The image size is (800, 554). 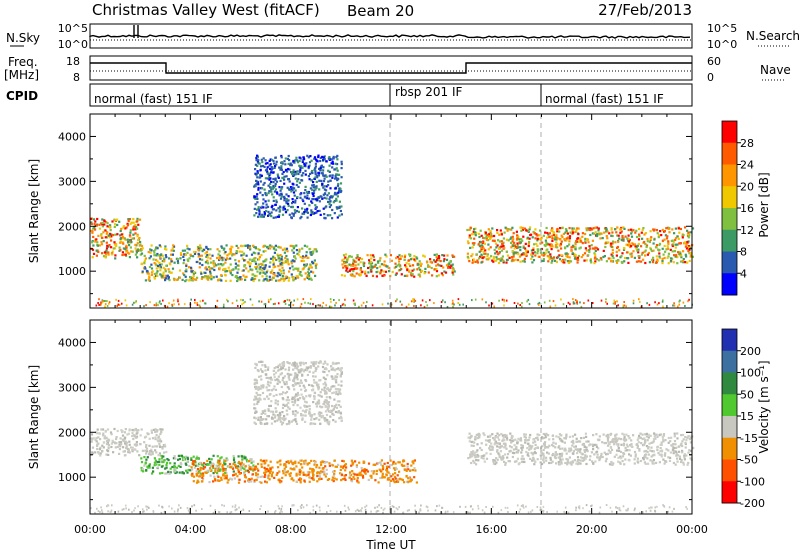 I want to click on y-tick-label: 4000, so click(x=72, y=136).